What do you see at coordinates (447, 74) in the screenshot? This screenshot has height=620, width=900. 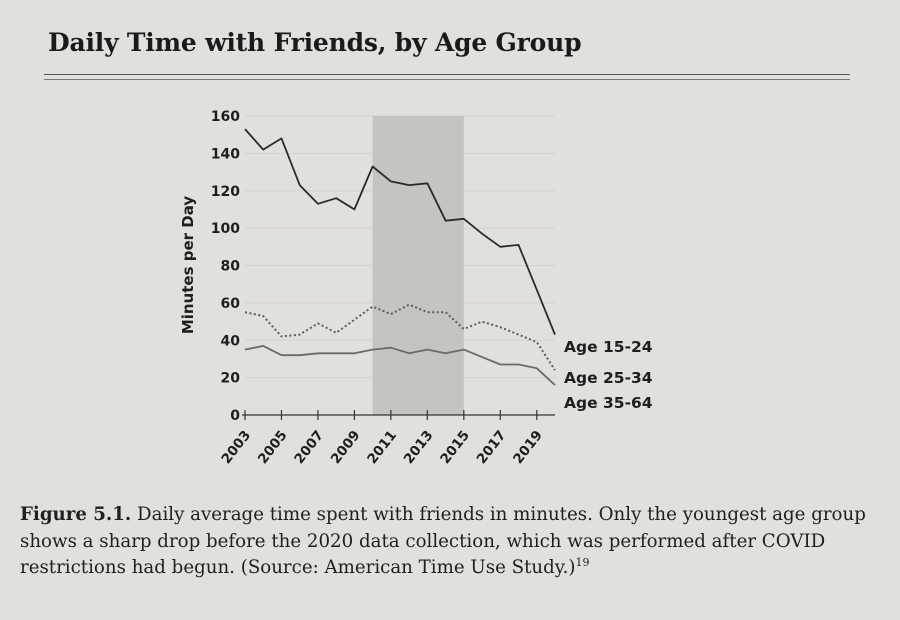 I see `title-rule-top` at bounding box center [447, 74].